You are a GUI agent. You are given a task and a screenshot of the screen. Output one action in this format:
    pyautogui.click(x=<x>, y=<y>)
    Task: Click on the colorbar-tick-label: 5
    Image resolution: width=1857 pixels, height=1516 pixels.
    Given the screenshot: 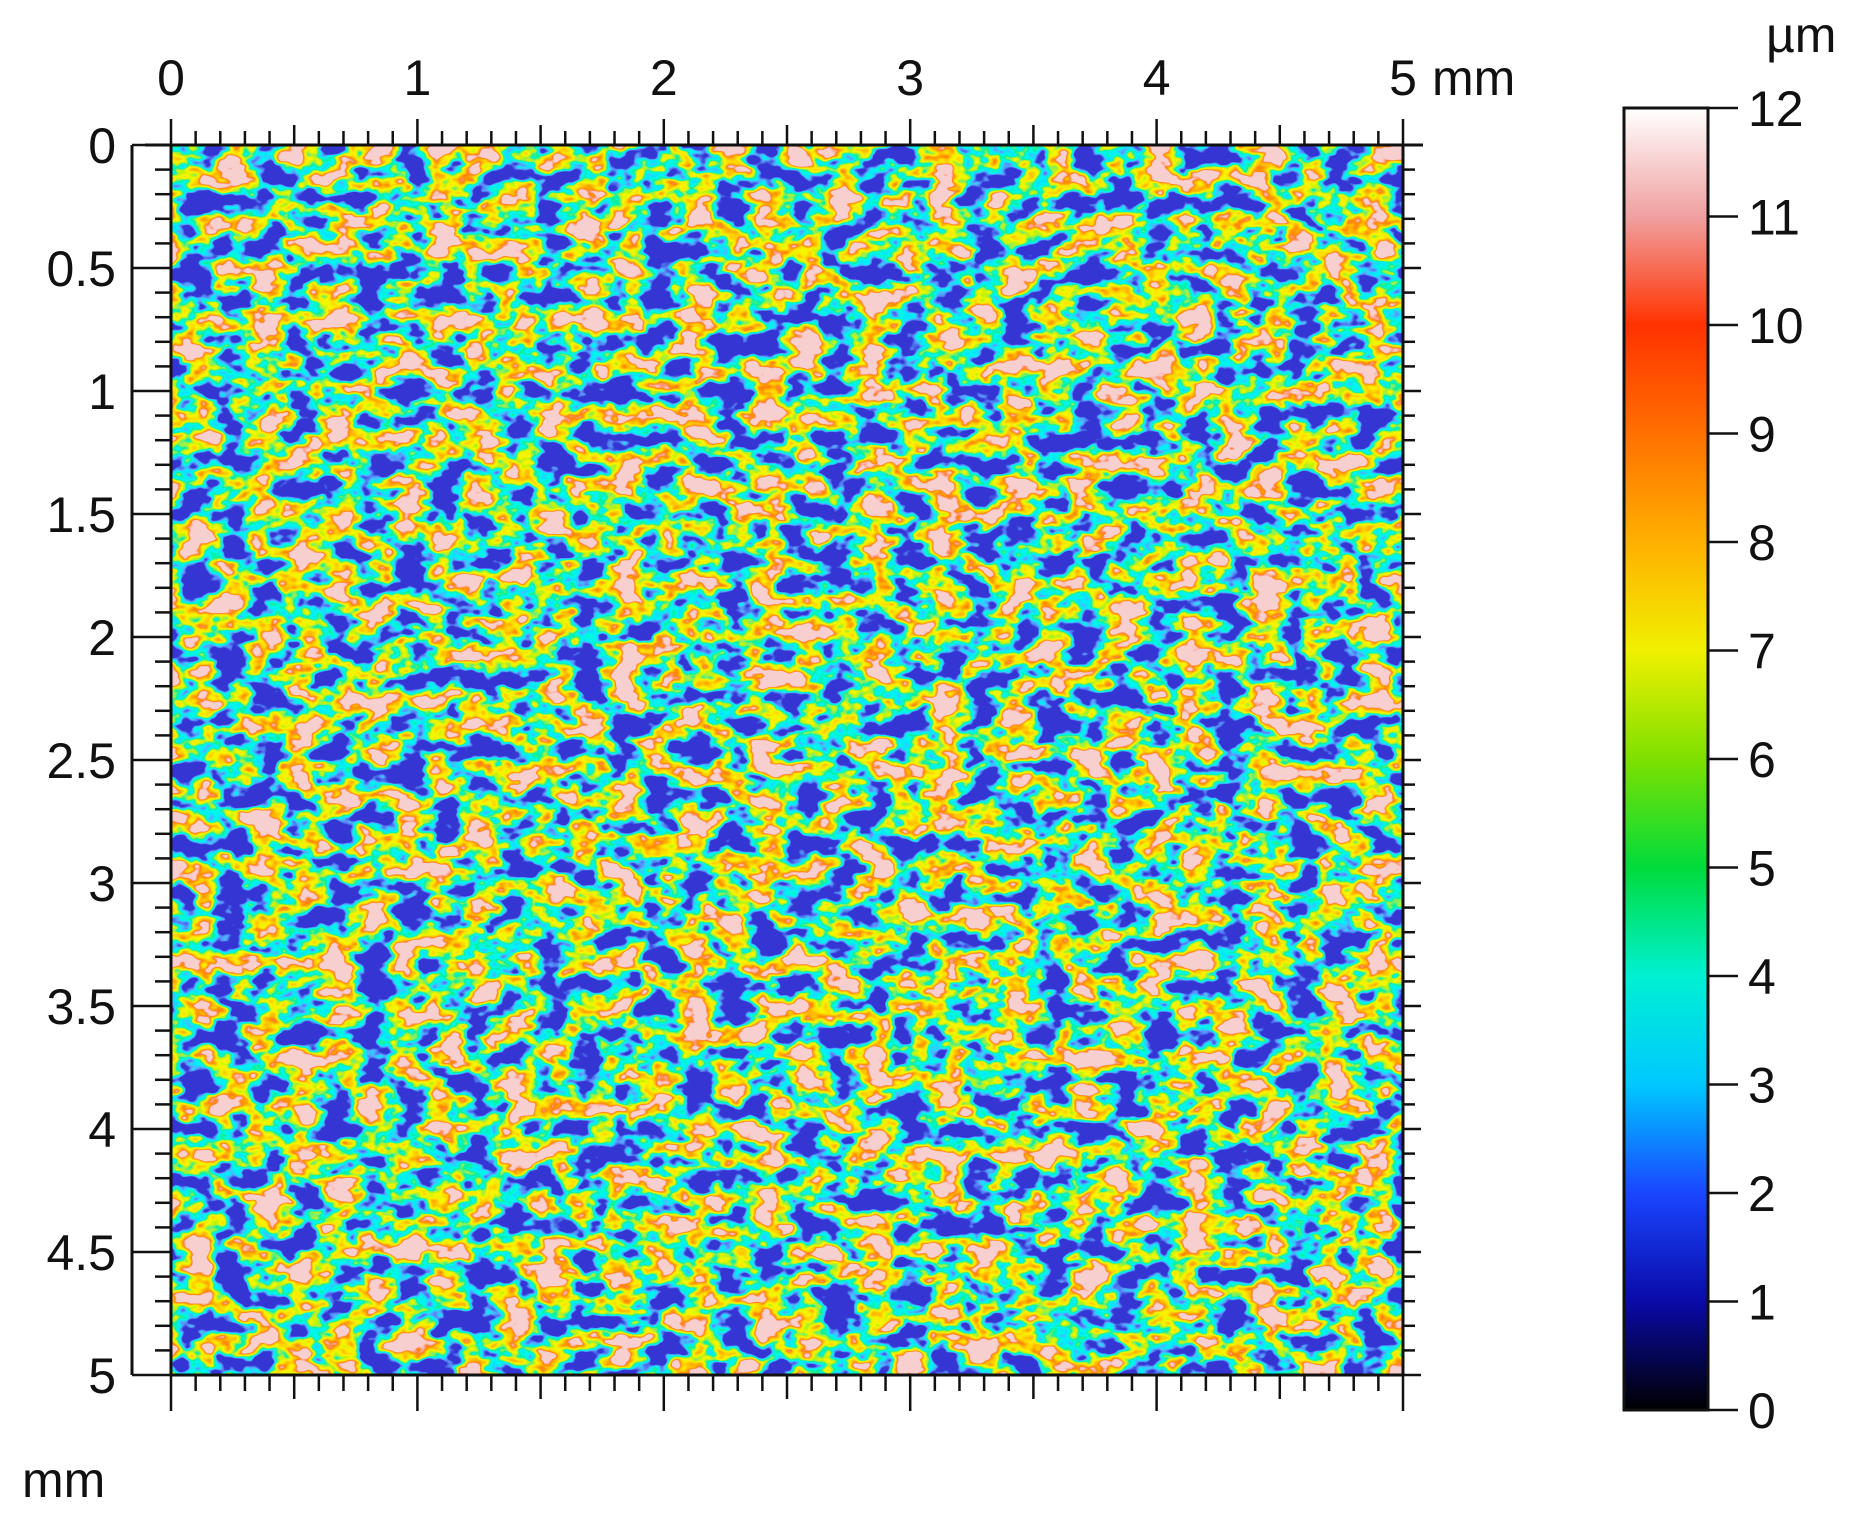 What is the action you would take?
    pyautogui.click(x=1762, y=869)
    